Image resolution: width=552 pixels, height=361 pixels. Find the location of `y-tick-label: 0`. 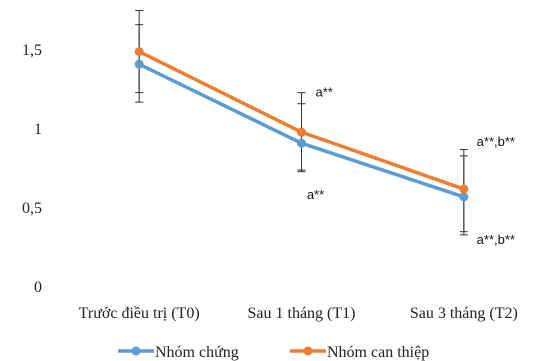

y-tick-label: 0 is located at coordinates (38, 287).